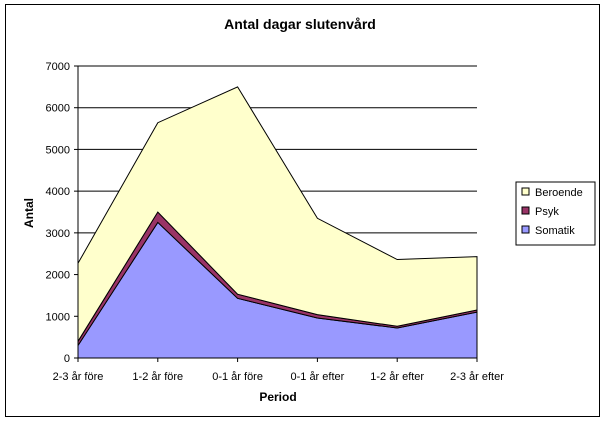 The width and height of the screenshot is (606, 423). What do you see at coordinates (58, 150) in the screenshot?
I see `y-tick-label: 5000` at bounding box center [58, 150].